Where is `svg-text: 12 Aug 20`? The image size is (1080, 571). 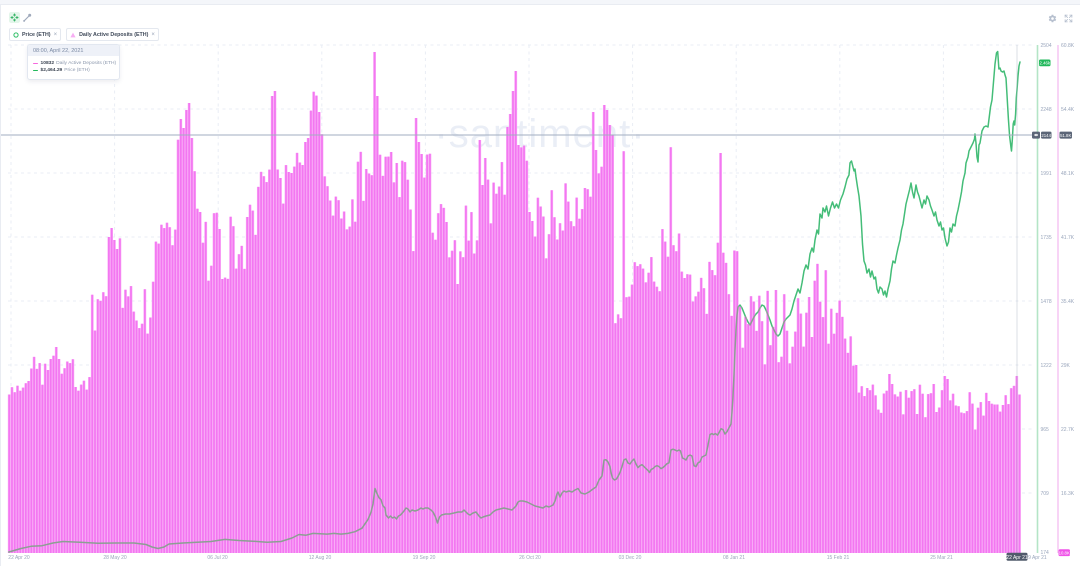 svg-text: 12 Aug 20 is located at coordinates (320, 558).